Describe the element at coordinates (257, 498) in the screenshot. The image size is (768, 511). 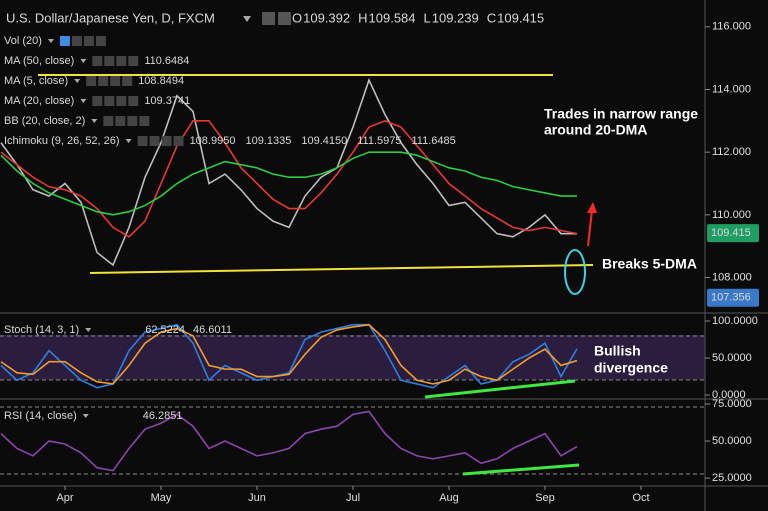
I see `x-tick-label: Jun` at that location.